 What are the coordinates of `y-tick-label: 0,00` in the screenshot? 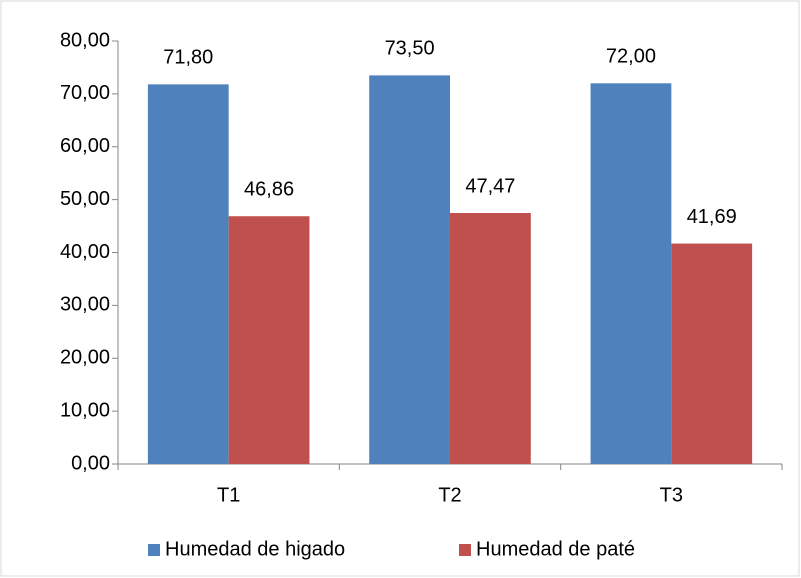 It's located at (90, 463).